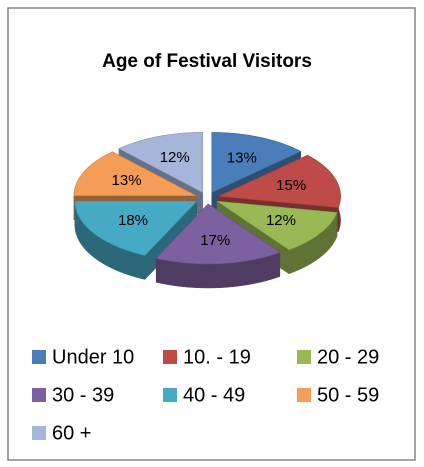 This screenshot has height=467, width=424. What do you see at coordinates (214, 395) in the screenshot?
I see `legend-label: 40 - 49` at bounding box center [214, 395].